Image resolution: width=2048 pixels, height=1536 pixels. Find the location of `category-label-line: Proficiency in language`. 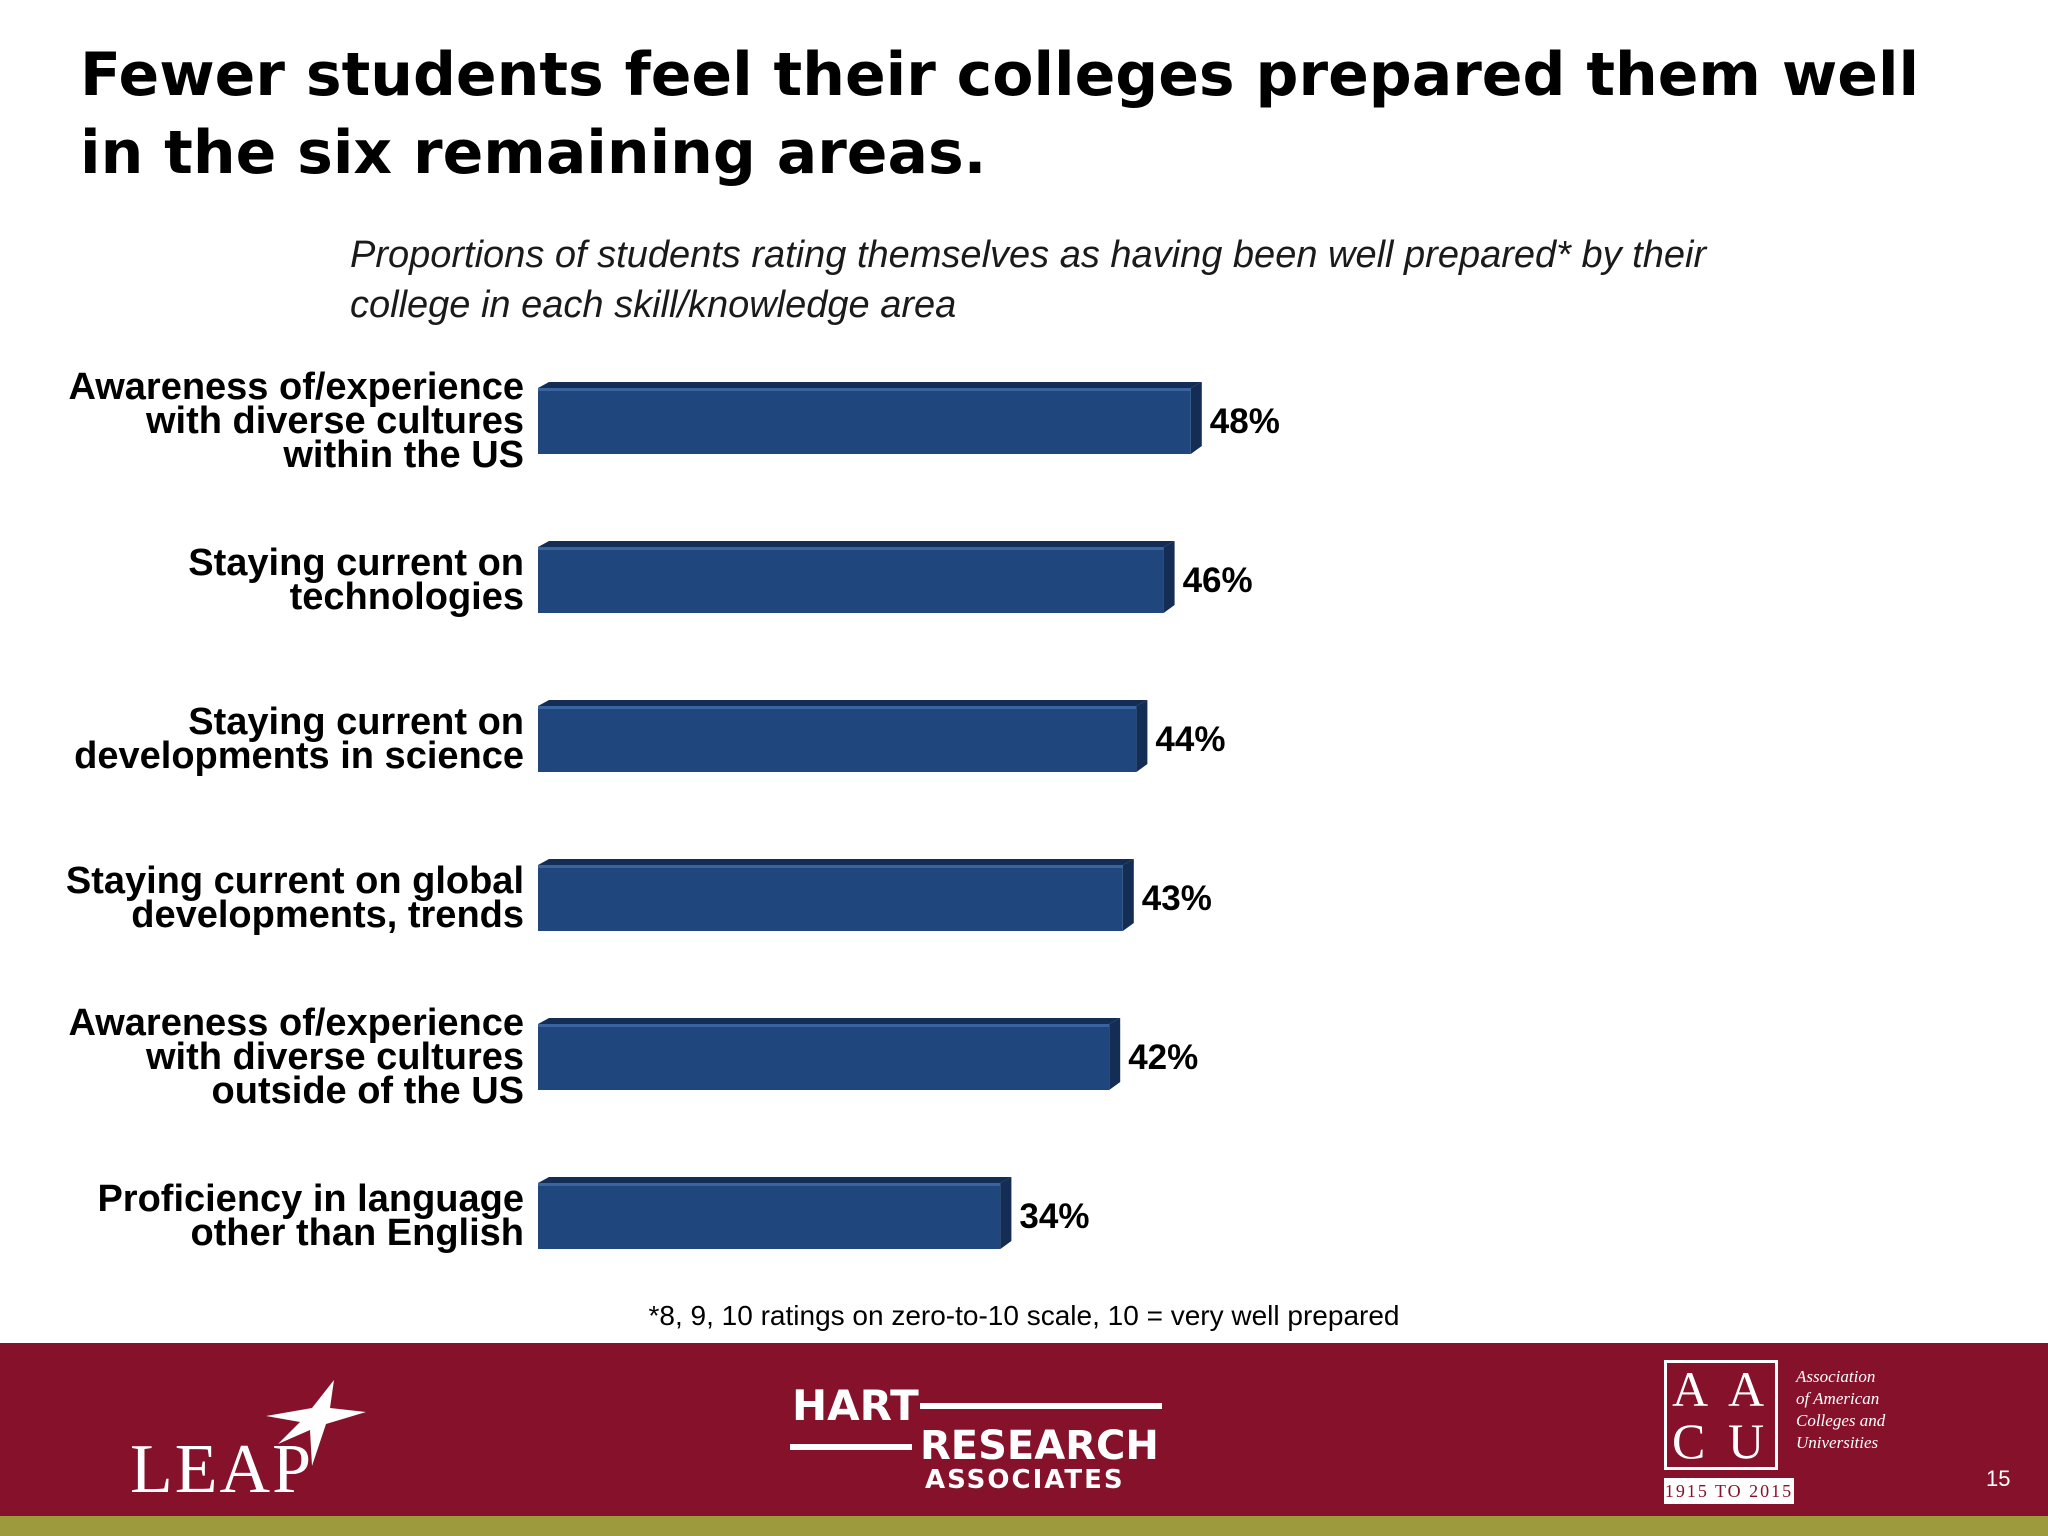

category-label-line: Proficiency in language is located at coordinates (310, 1199).